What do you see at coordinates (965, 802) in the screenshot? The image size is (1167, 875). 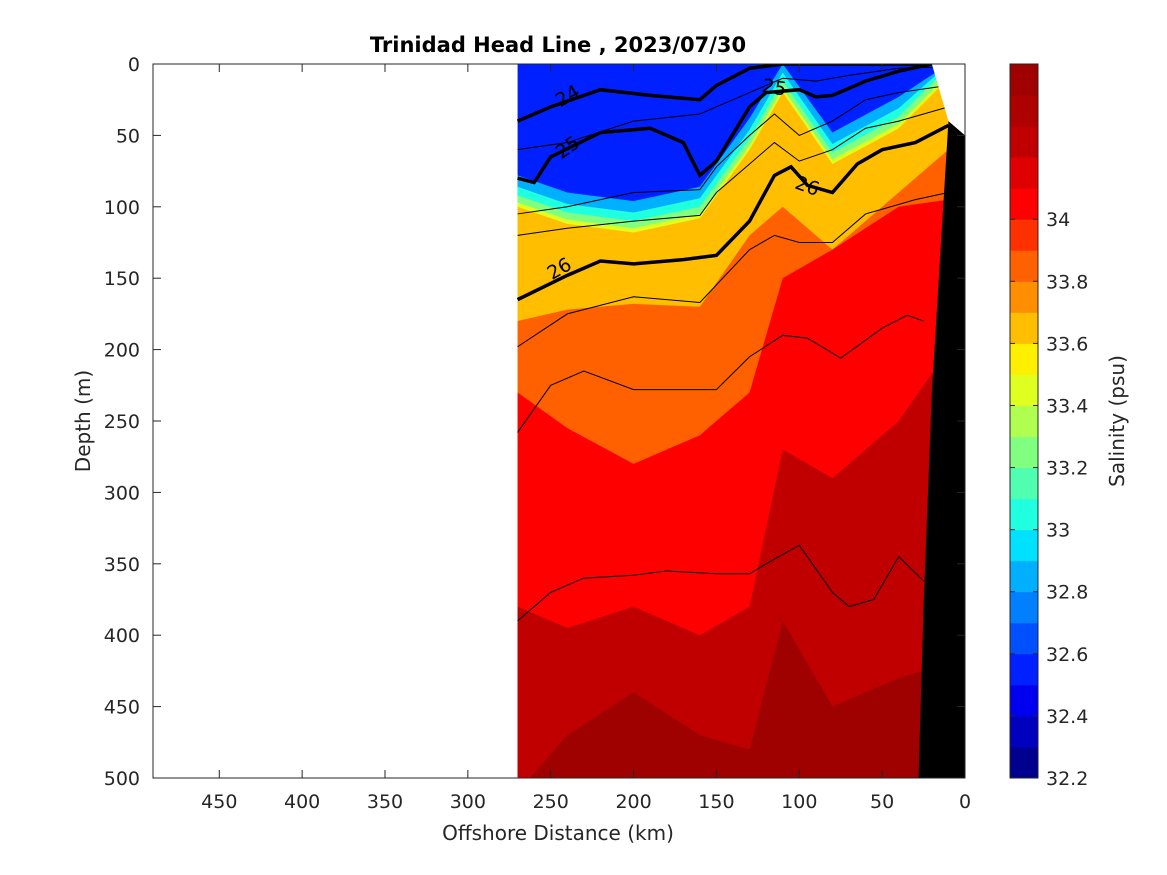 I see `x-tick-label: 0` at bounding box center [965, 802].